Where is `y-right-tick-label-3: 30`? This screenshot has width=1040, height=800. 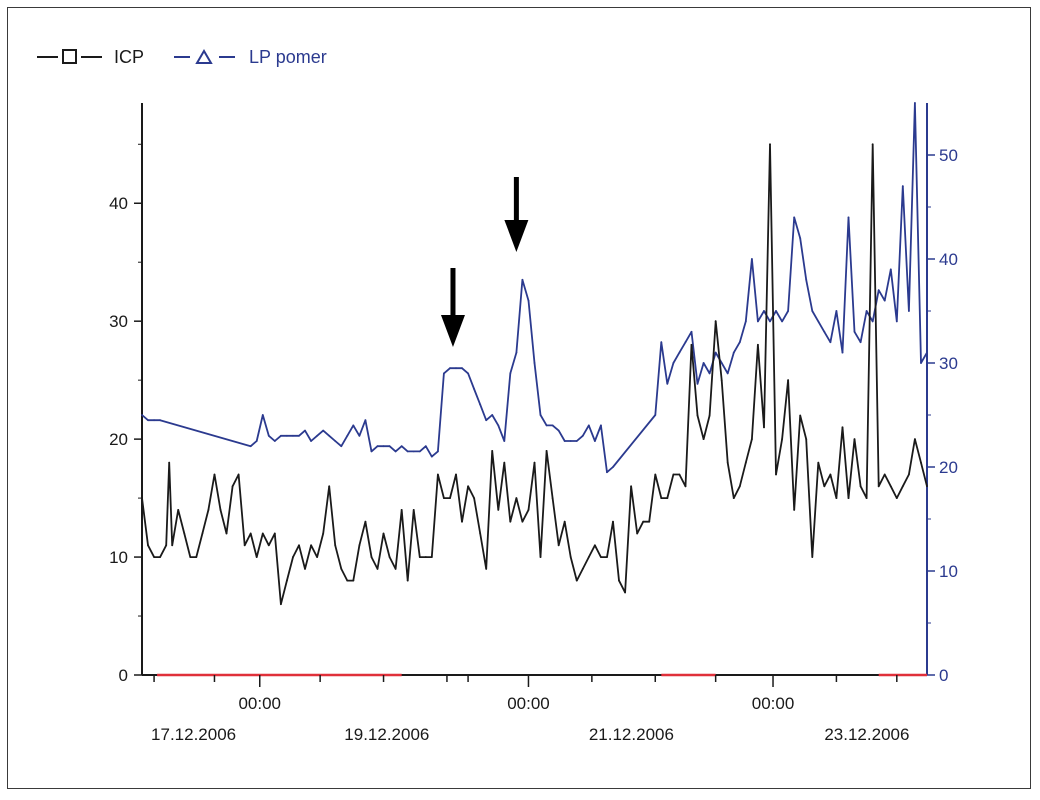 y-right-tick-label-3: 30 is located at coordinates (948, 363).